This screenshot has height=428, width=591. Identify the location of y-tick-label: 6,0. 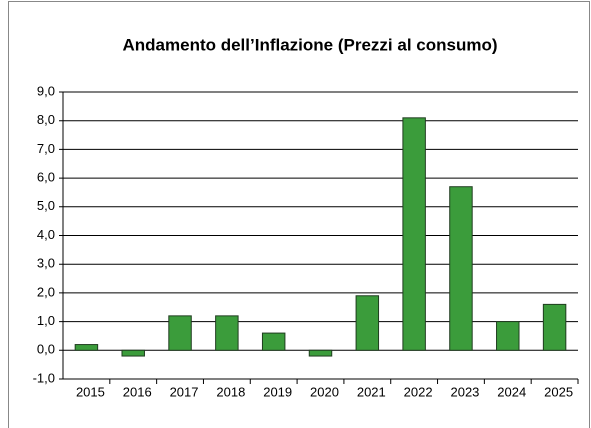
(46, 177).